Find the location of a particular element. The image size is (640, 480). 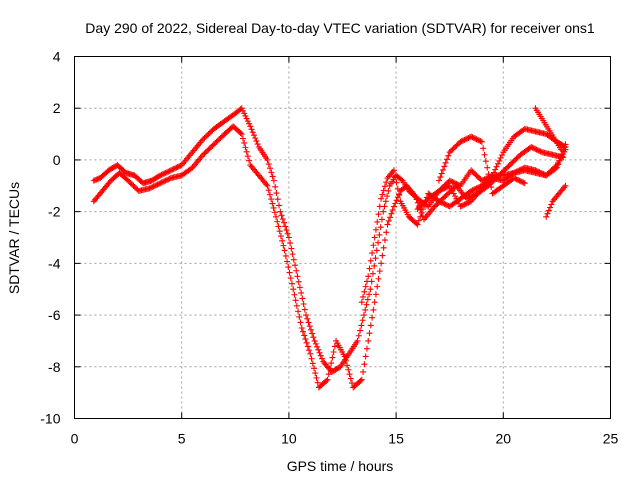

x-tick-label: 20 is located at coordinates (504, 439).